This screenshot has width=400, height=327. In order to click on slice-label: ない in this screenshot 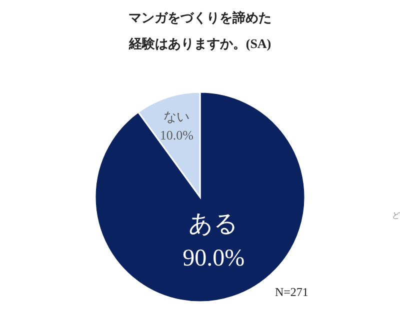, I will do `click(177, 116)`.